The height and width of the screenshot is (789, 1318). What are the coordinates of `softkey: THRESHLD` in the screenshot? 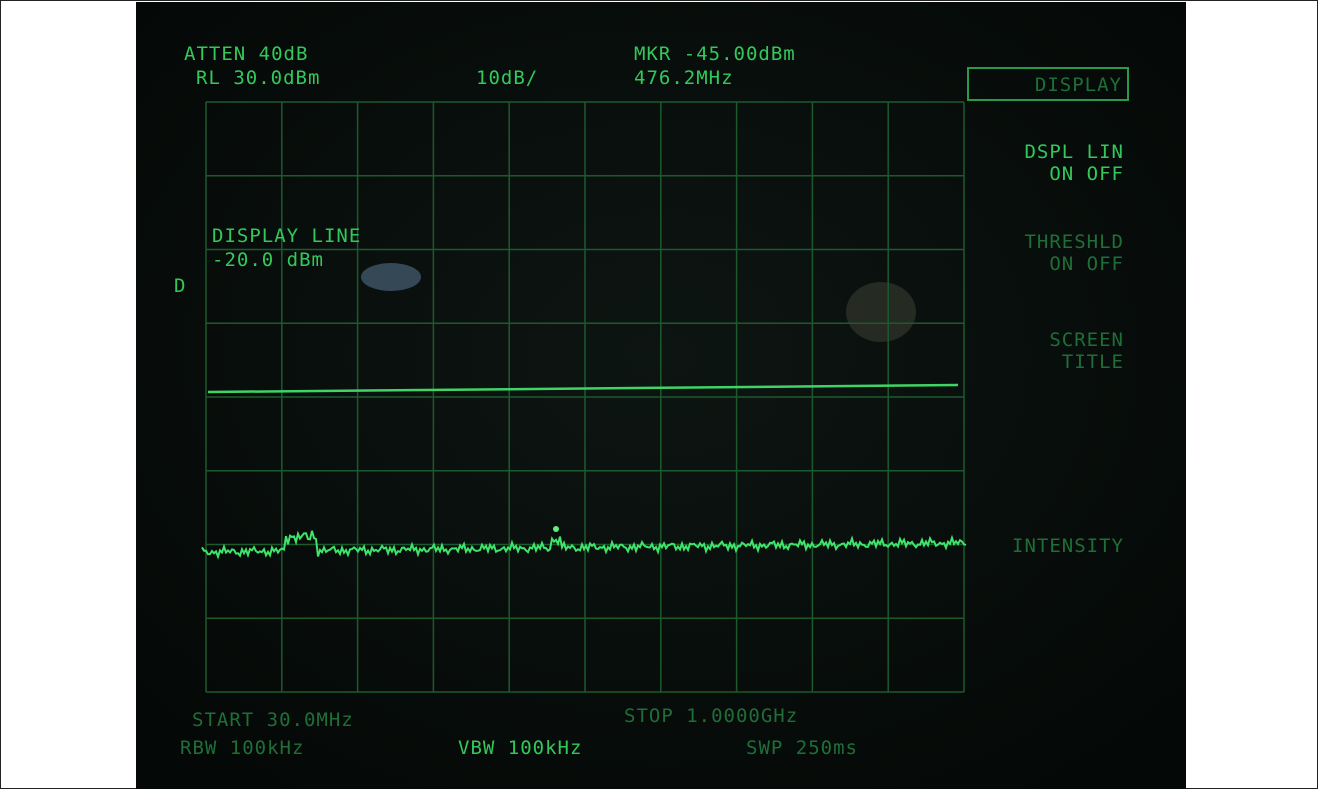 It's located at (1074, 242).